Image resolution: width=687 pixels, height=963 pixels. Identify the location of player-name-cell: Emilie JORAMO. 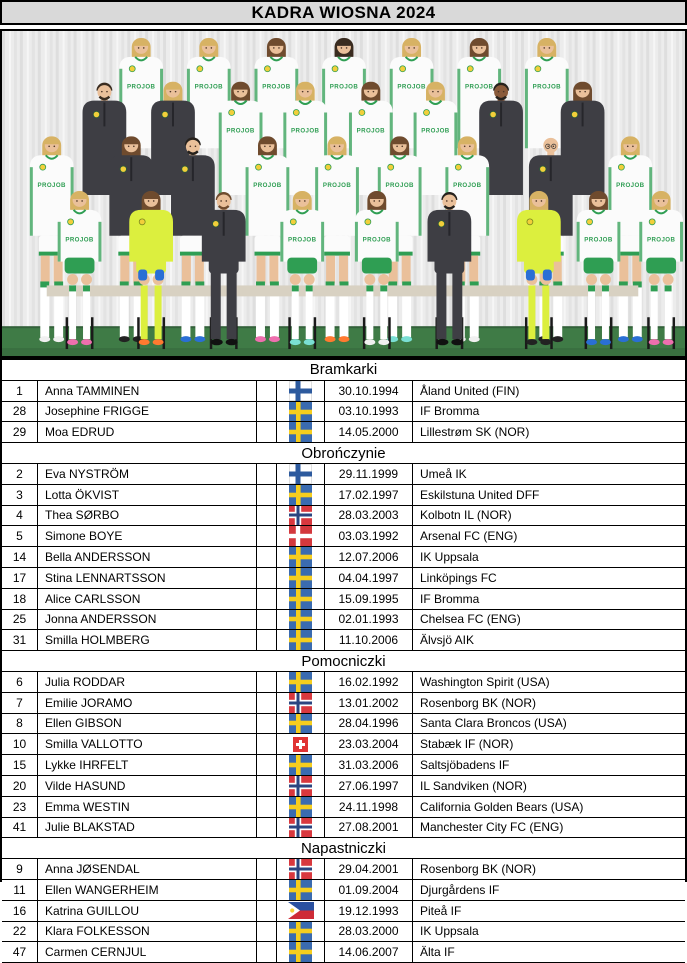
(147, 703).